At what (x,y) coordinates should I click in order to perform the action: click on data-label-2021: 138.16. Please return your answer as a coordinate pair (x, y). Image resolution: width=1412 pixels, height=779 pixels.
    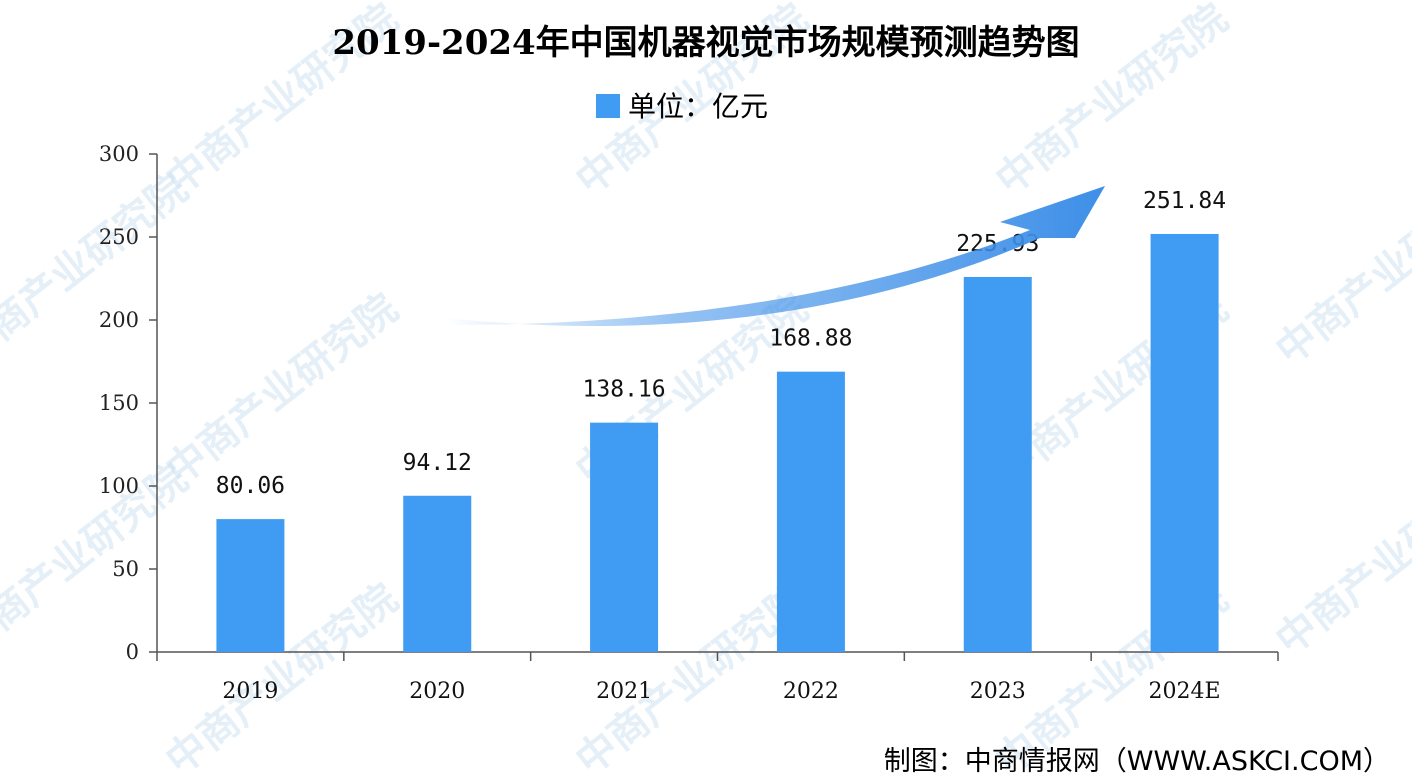
    Looking at the image, I should click on (624, 390).